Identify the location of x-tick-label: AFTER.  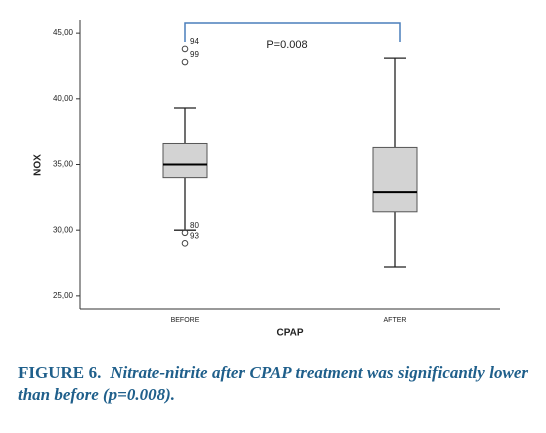
(395, 320).